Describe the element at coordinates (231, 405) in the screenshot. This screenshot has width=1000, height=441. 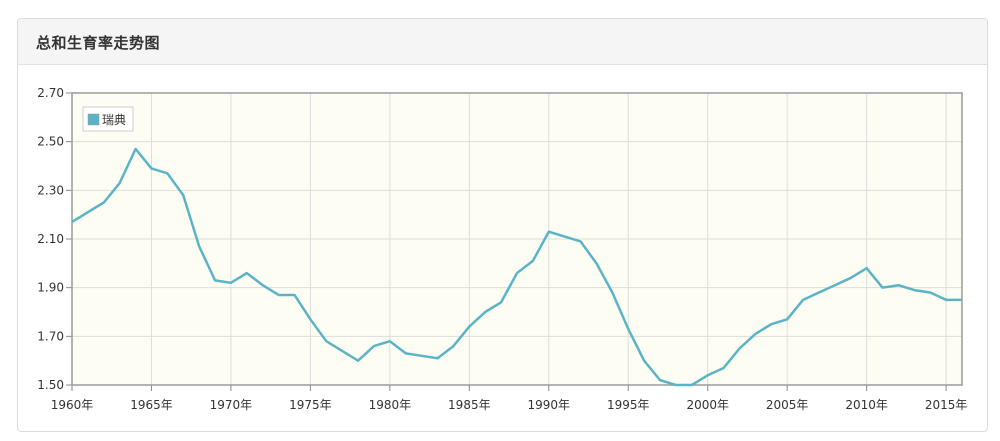
I see `x-tick-label: 1970年` at that location.